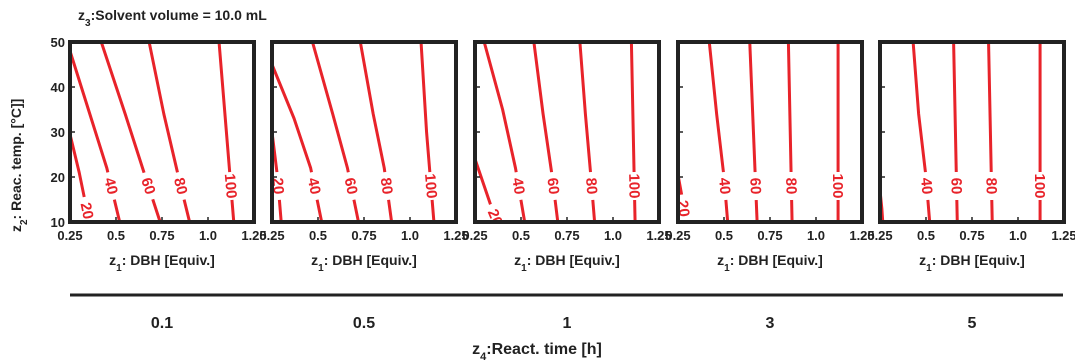  I want to click on outer-axis-category: 3, so click(770, 323).